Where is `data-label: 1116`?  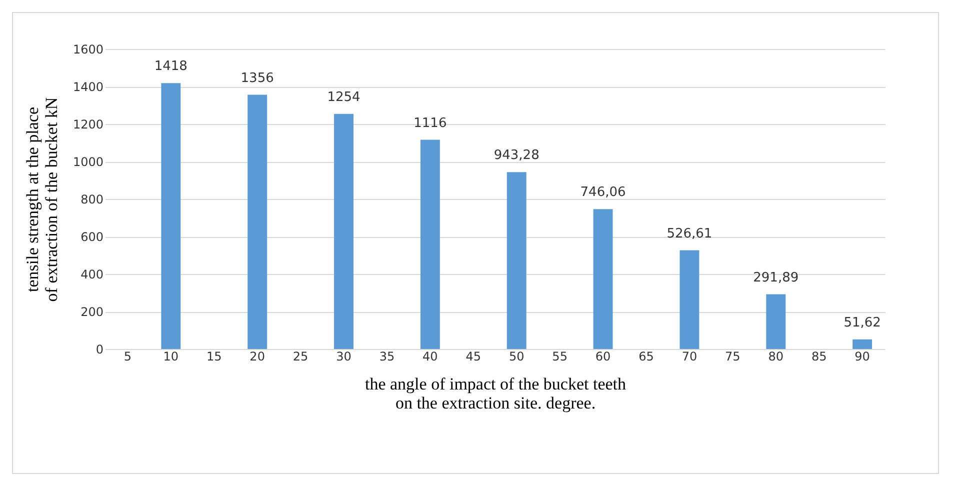
data-label: 1116 is located at coordinates (430, 123).